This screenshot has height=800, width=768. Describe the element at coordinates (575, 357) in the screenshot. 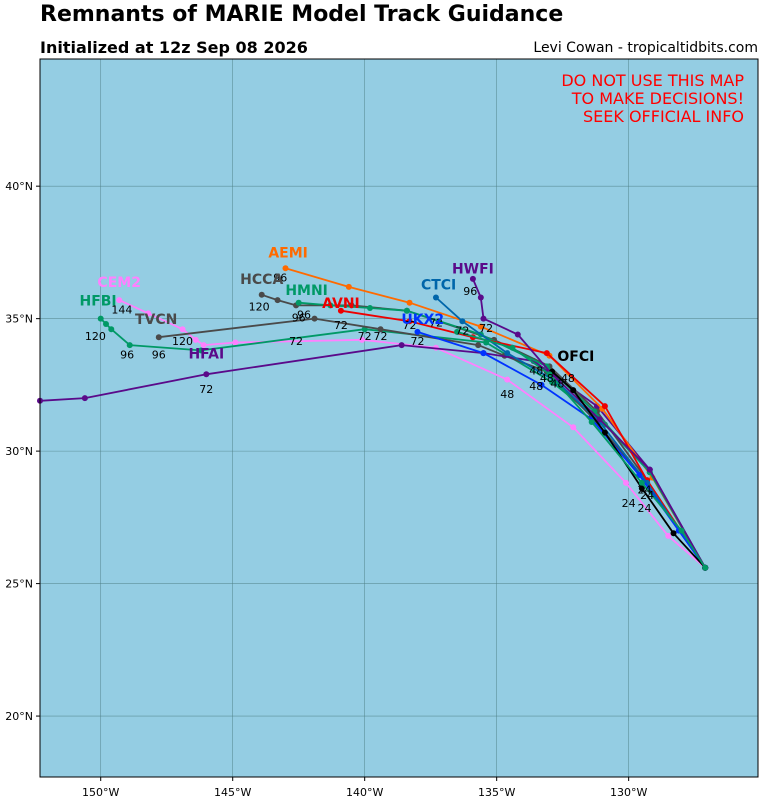

I see `model-name-ofci: OFCI` at that location.